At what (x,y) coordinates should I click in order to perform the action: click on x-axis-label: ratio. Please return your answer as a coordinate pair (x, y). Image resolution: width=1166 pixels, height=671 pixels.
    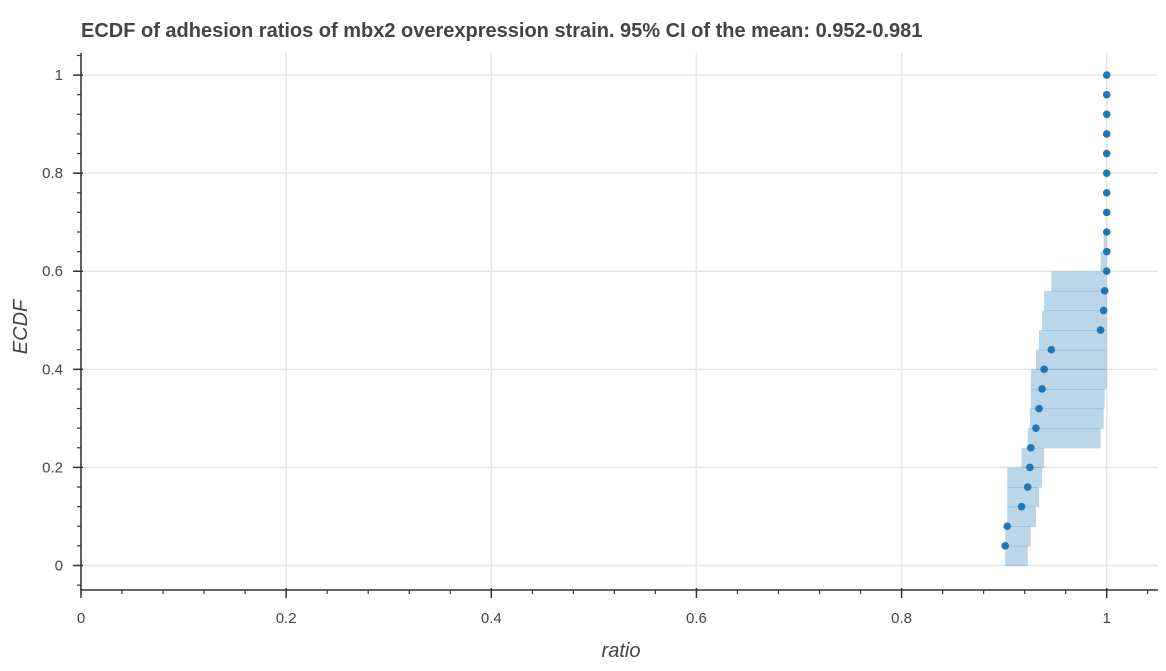
    Looking at the image, I should click on (621, 651).